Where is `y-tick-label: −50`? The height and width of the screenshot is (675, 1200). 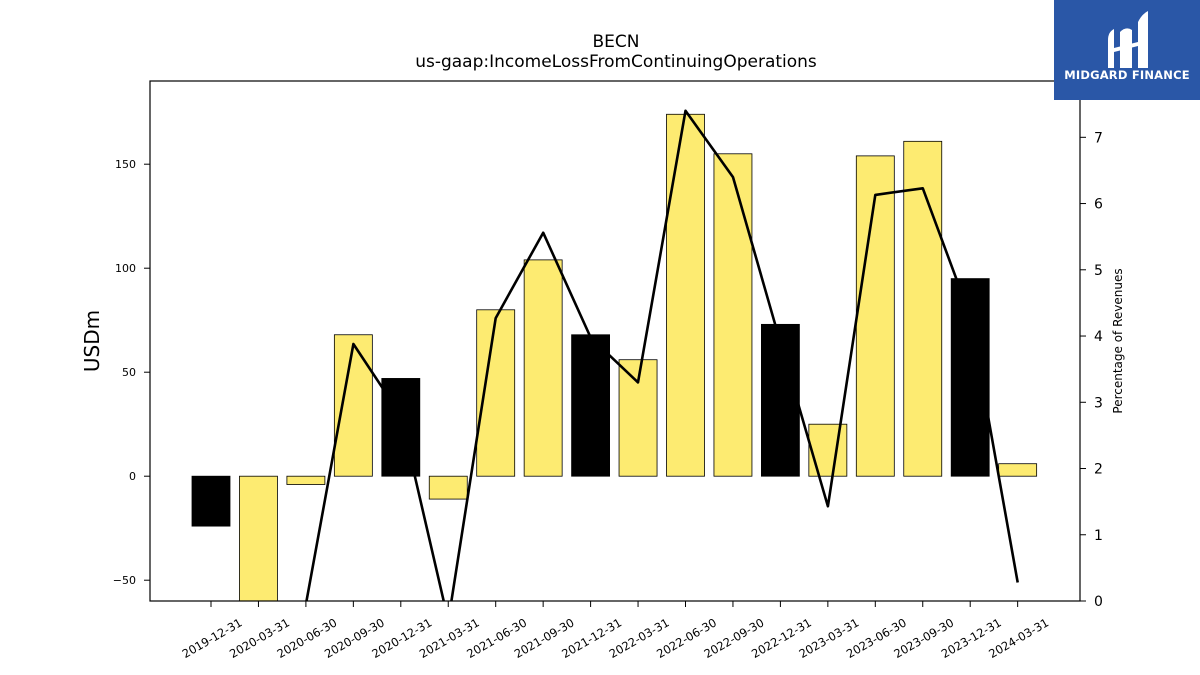
y-tick-label: −50 is located at coordinates (124, 580).